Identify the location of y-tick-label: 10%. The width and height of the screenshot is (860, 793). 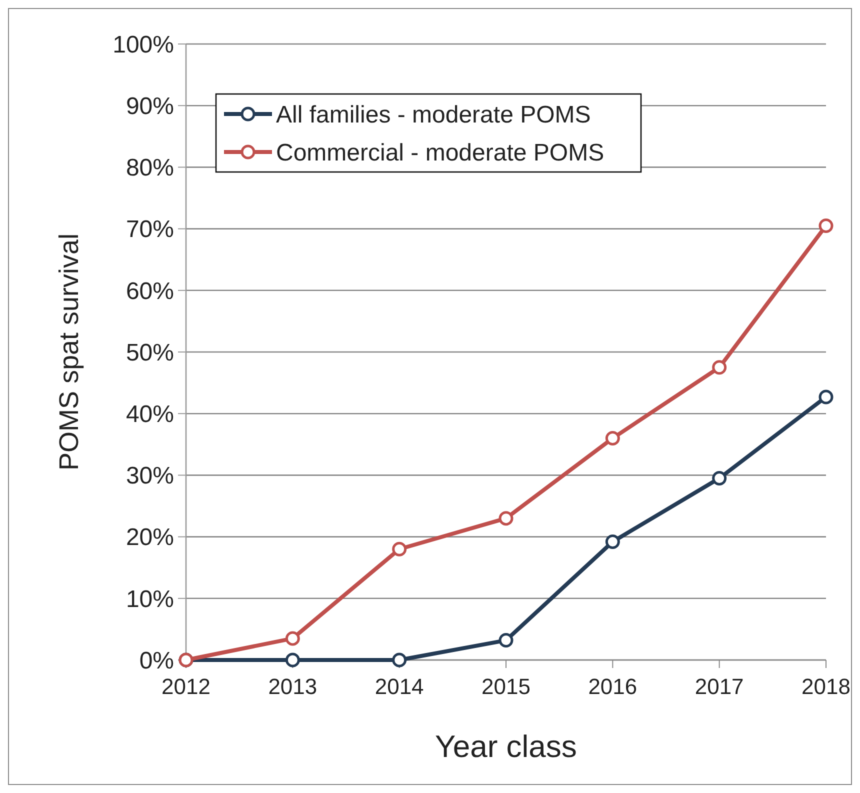
(150, 599).